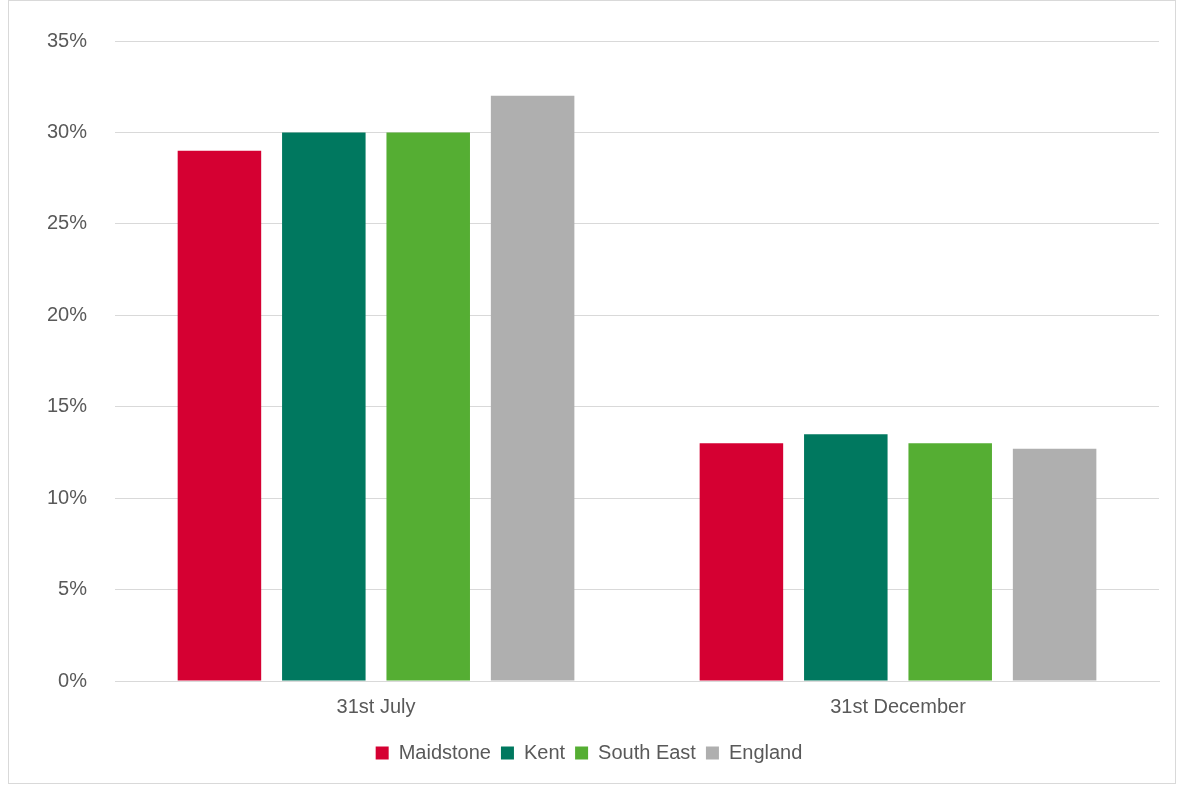 This screenshot has width=1179, height=787. Describe the element at coordinates (67, 313) in the screenshot. I see `y-tick-label: 20%` at that location.